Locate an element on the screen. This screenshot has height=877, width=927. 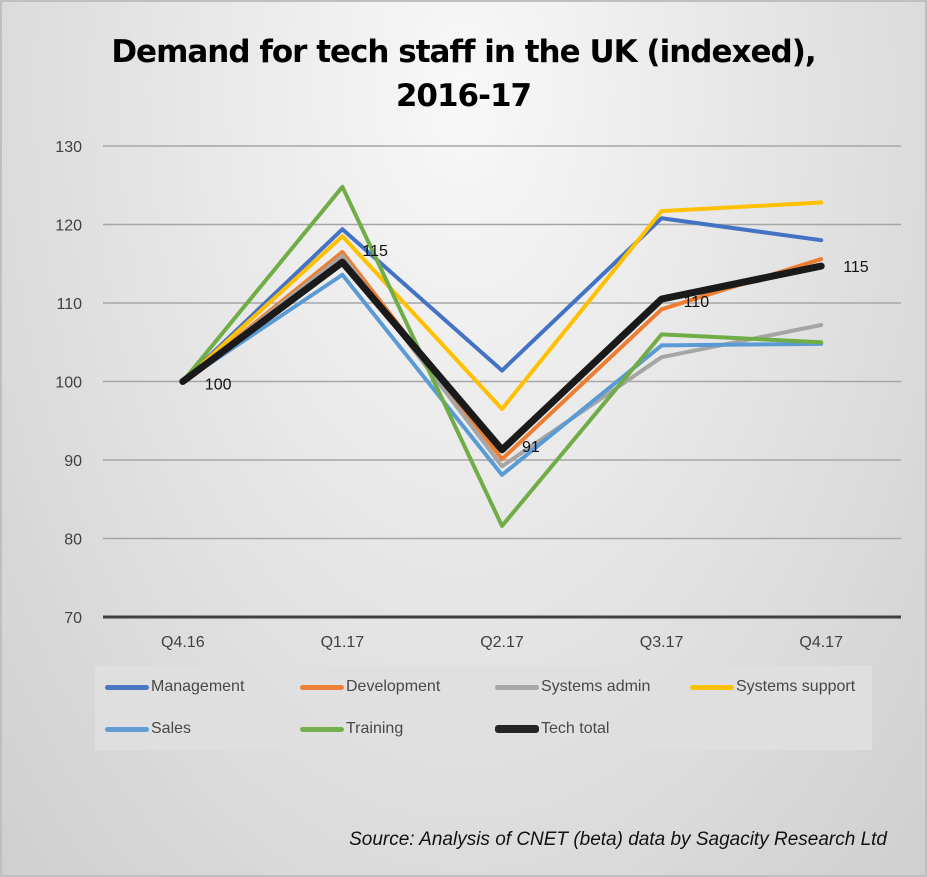
legend-item: Tech total is located at coordinates (552, 729).